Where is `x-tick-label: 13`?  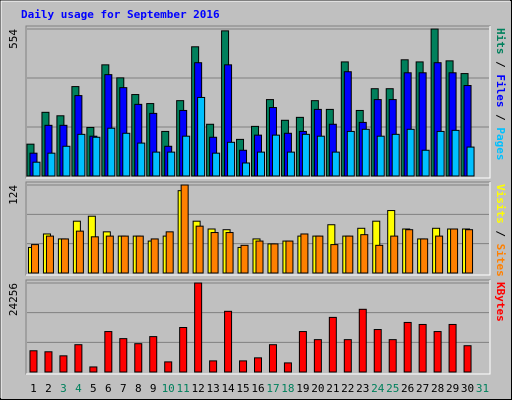
x-tick-label: 13 is located at coordinates (212, 388).